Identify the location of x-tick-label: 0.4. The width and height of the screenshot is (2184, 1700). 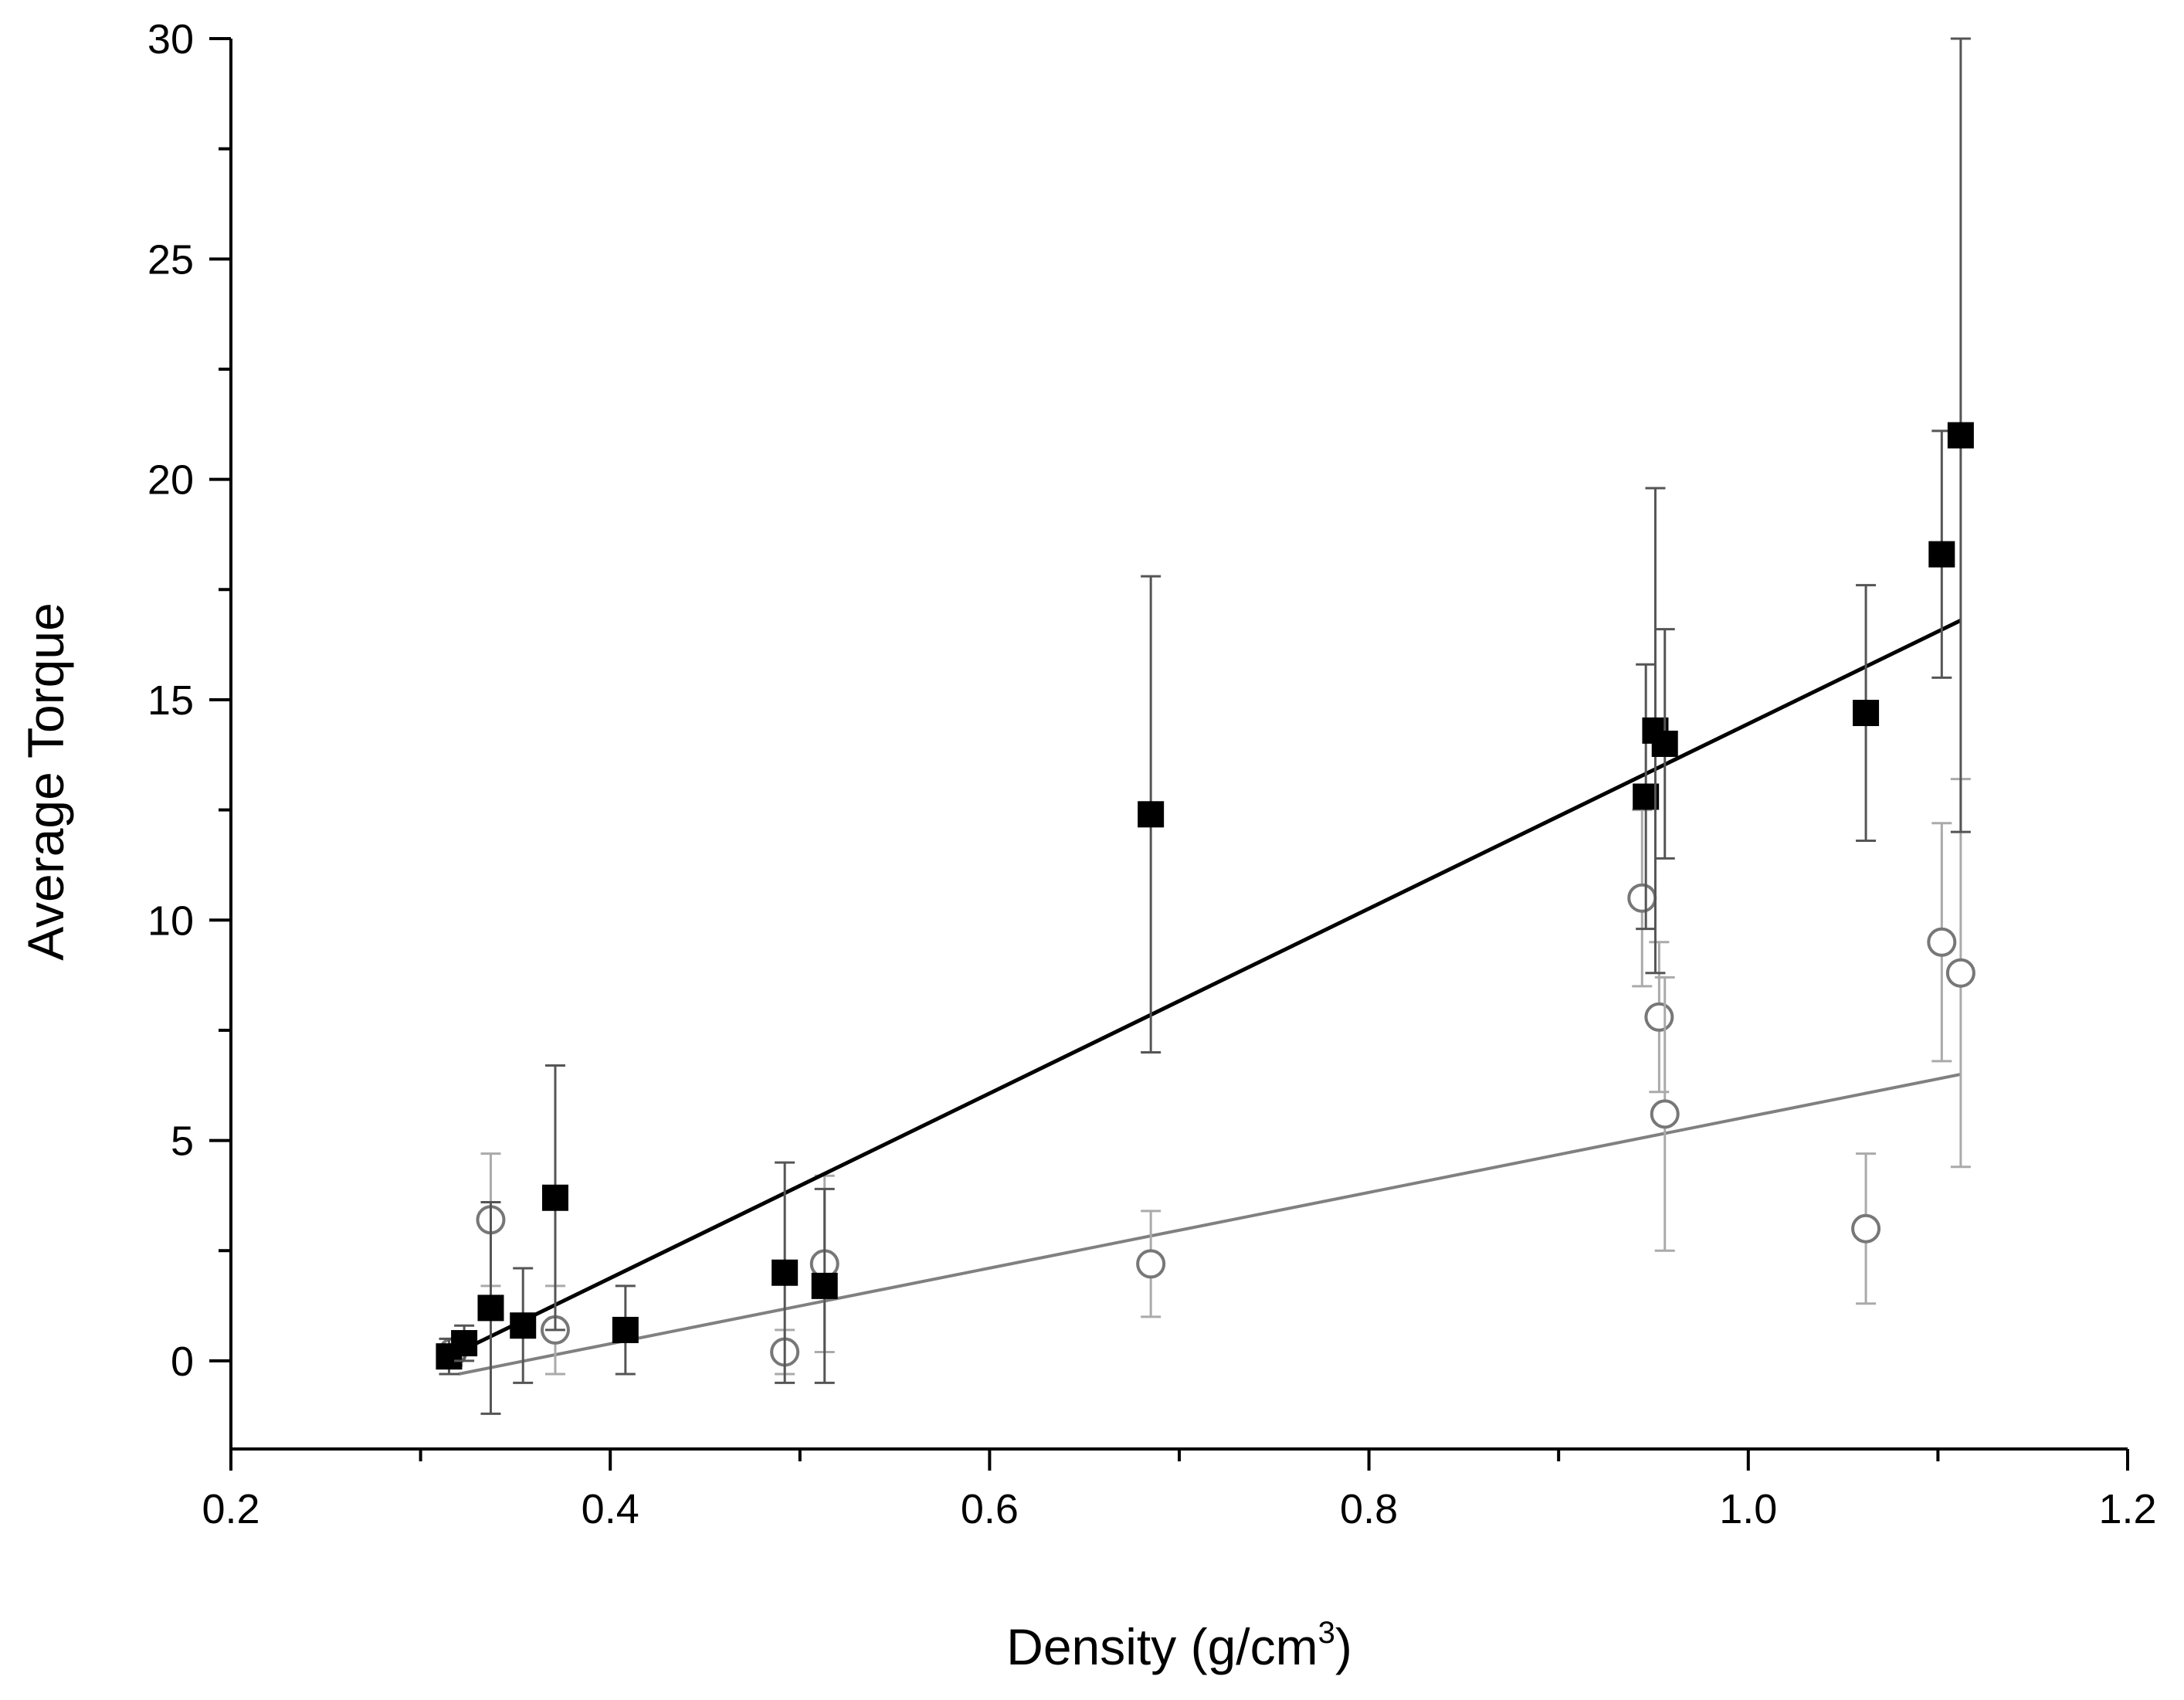
(611, 1509).